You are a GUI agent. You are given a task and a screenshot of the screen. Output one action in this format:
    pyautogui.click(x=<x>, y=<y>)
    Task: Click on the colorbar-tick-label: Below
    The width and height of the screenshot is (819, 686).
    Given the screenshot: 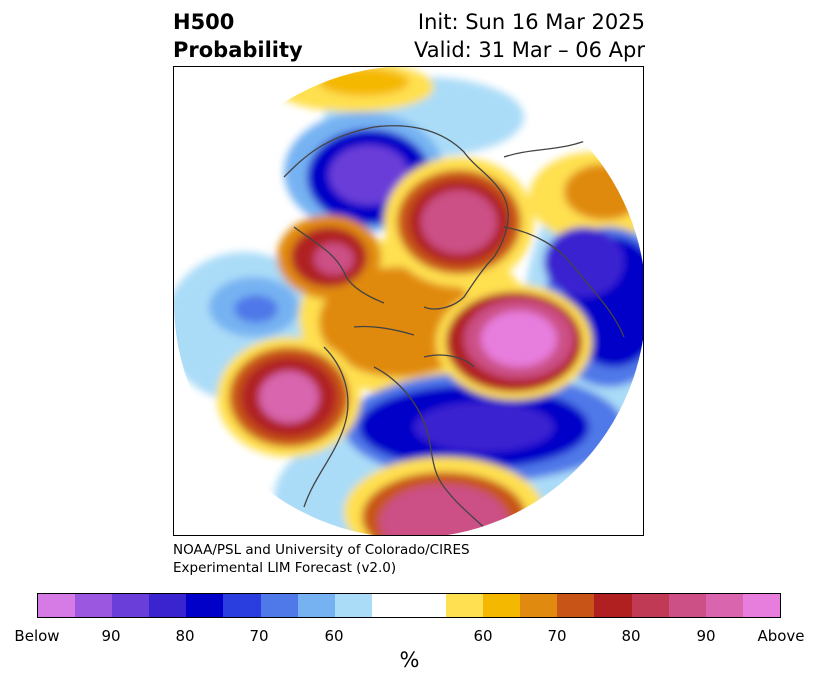 What is the action you would take?
    pyautogui.click(x=37, y=636)
    